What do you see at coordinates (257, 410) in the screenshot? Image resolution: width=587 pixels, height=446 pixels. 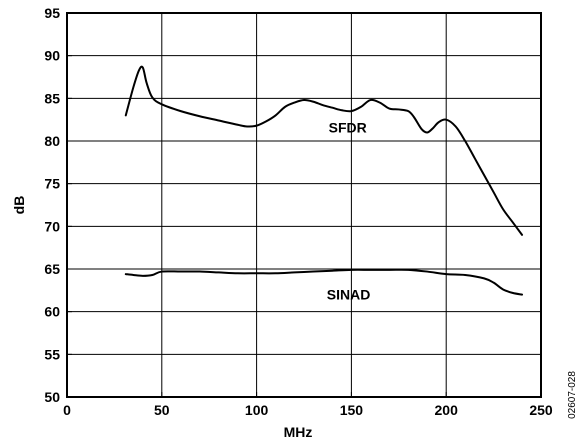 I see `x-tick-label: 100` at bounding box center [257, 410].